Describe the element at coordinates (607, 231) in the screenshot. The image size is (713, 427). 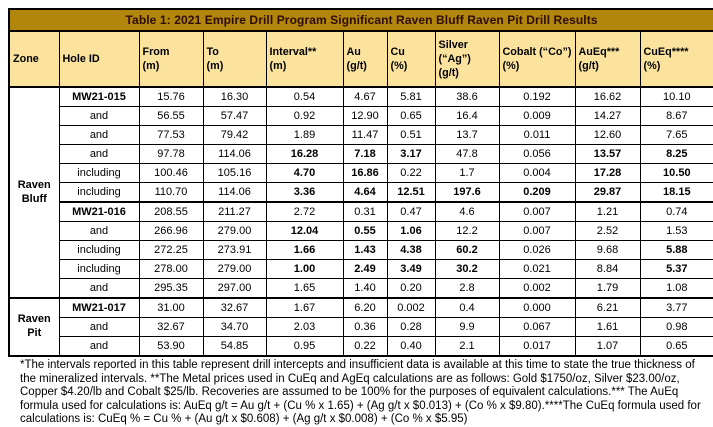
I see `cell-aueq-gt: 2.52` at that location.